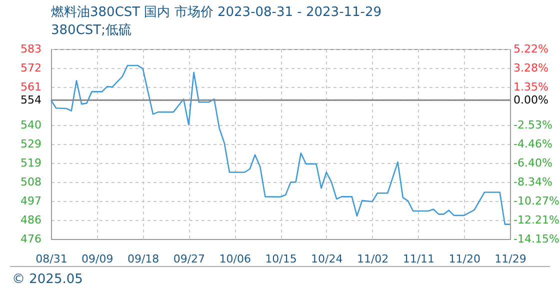 Image resolution: width=560 pixels, height=300 pixels. Describe the element at coordinates (372, 259) in the screenshot. I see `x-tick-label: 11/02` at that location.